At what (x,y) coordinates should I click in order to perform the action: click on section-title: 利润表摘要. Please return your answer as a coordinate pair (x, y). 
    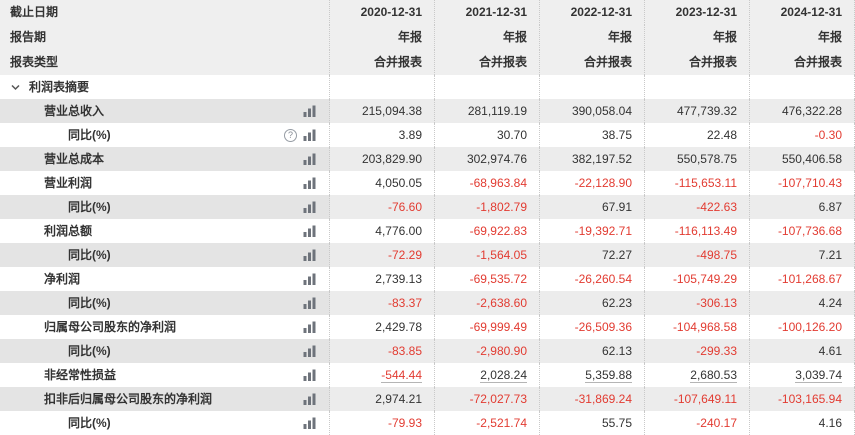
    Looking at the image, I should click on (59, 87).